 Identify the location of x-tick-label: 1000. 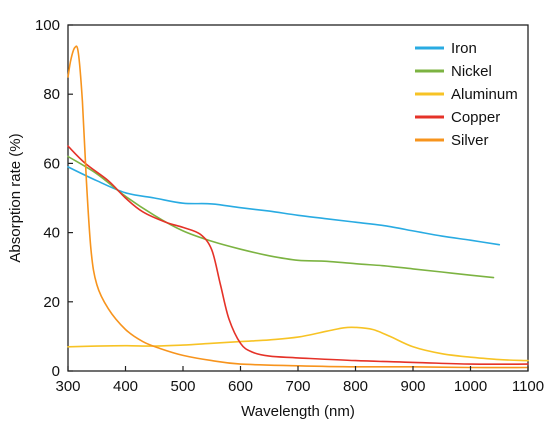
(470, 386).